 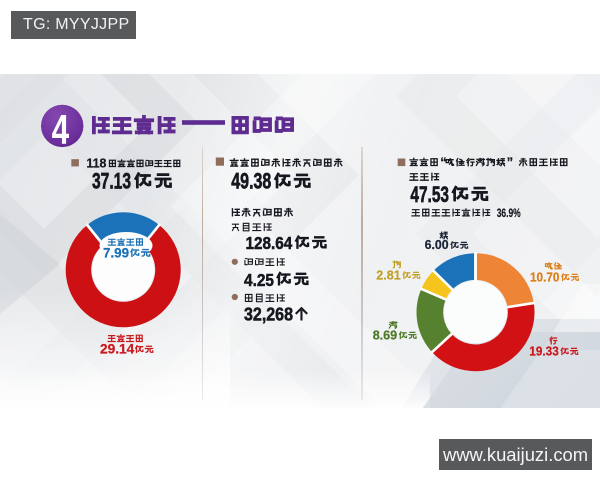 What do you see at coordinates (61, 129) in the screenshot?
I see `svg-text: 4` at bounding box center [61, 129].